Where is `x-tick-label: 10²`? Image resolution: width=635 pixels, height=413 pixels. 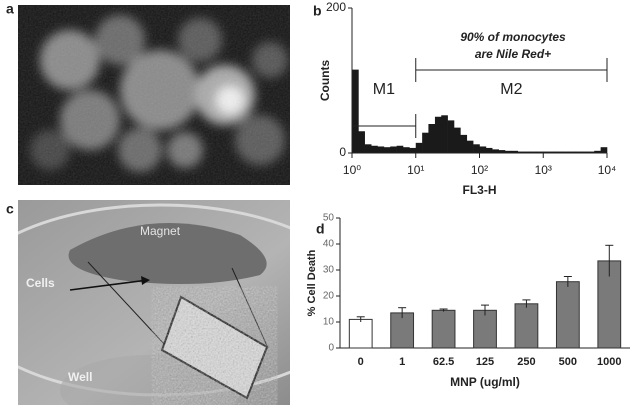
x-tick-label: 10² is located at coordinates (479, 170).